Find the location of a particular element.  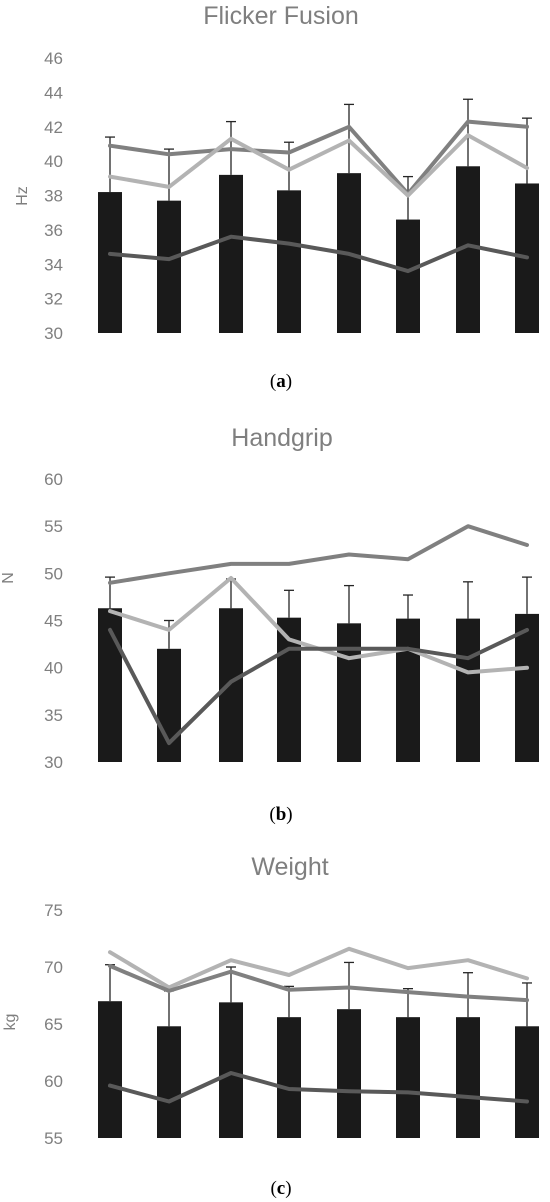

y-tick-label: 65 is located at coordinates (53, 1024).